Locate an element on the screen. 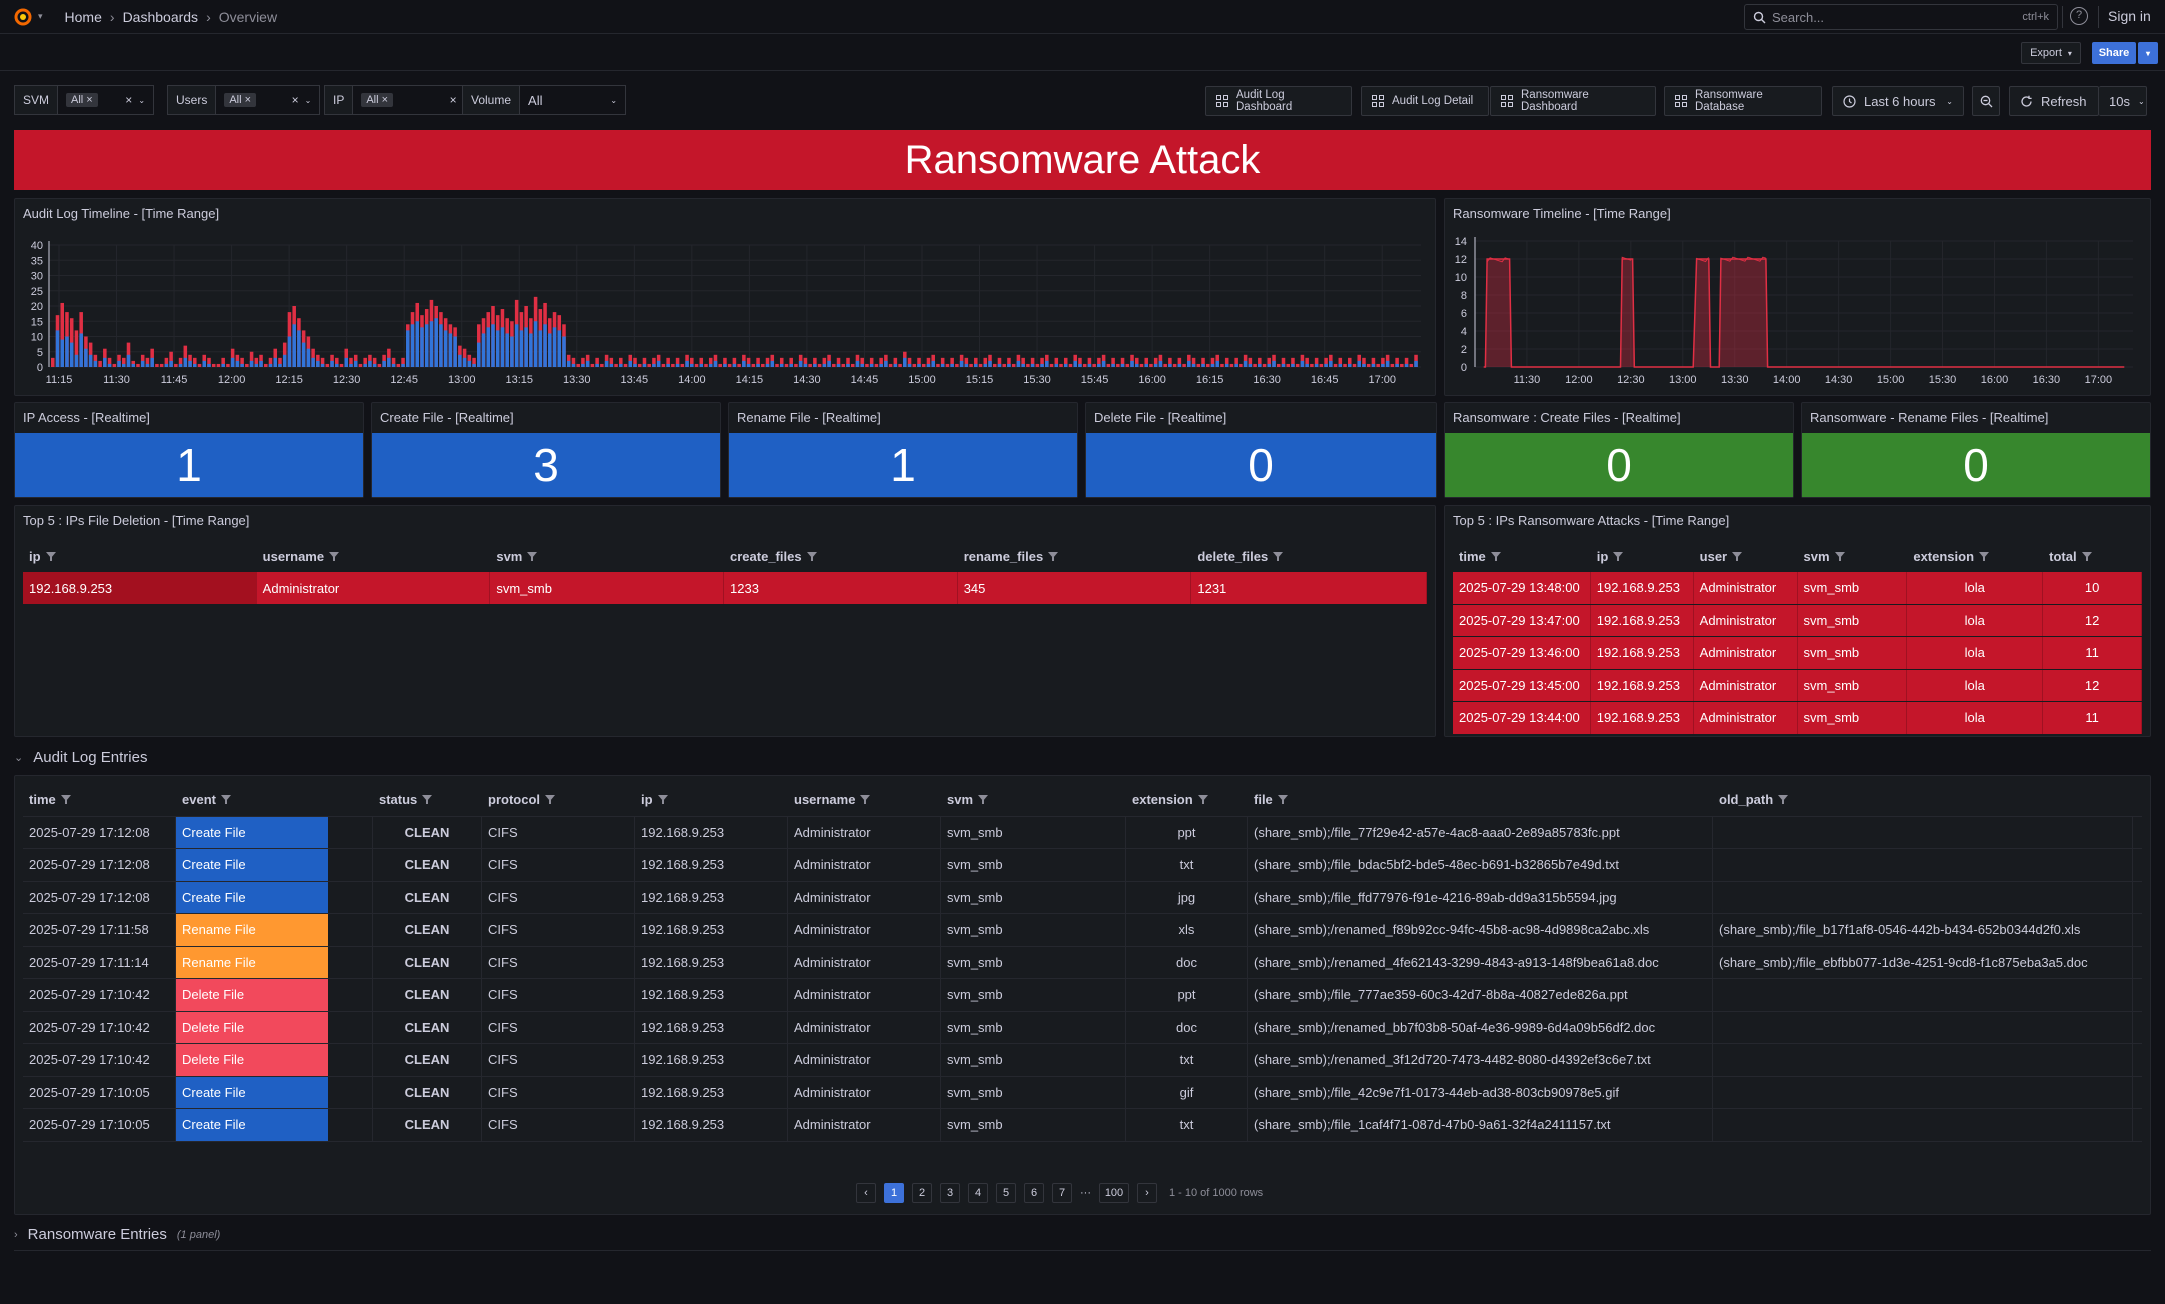 This screenshot has height=1304, width=2165. column-header: event is located at coordinates (274, 800).